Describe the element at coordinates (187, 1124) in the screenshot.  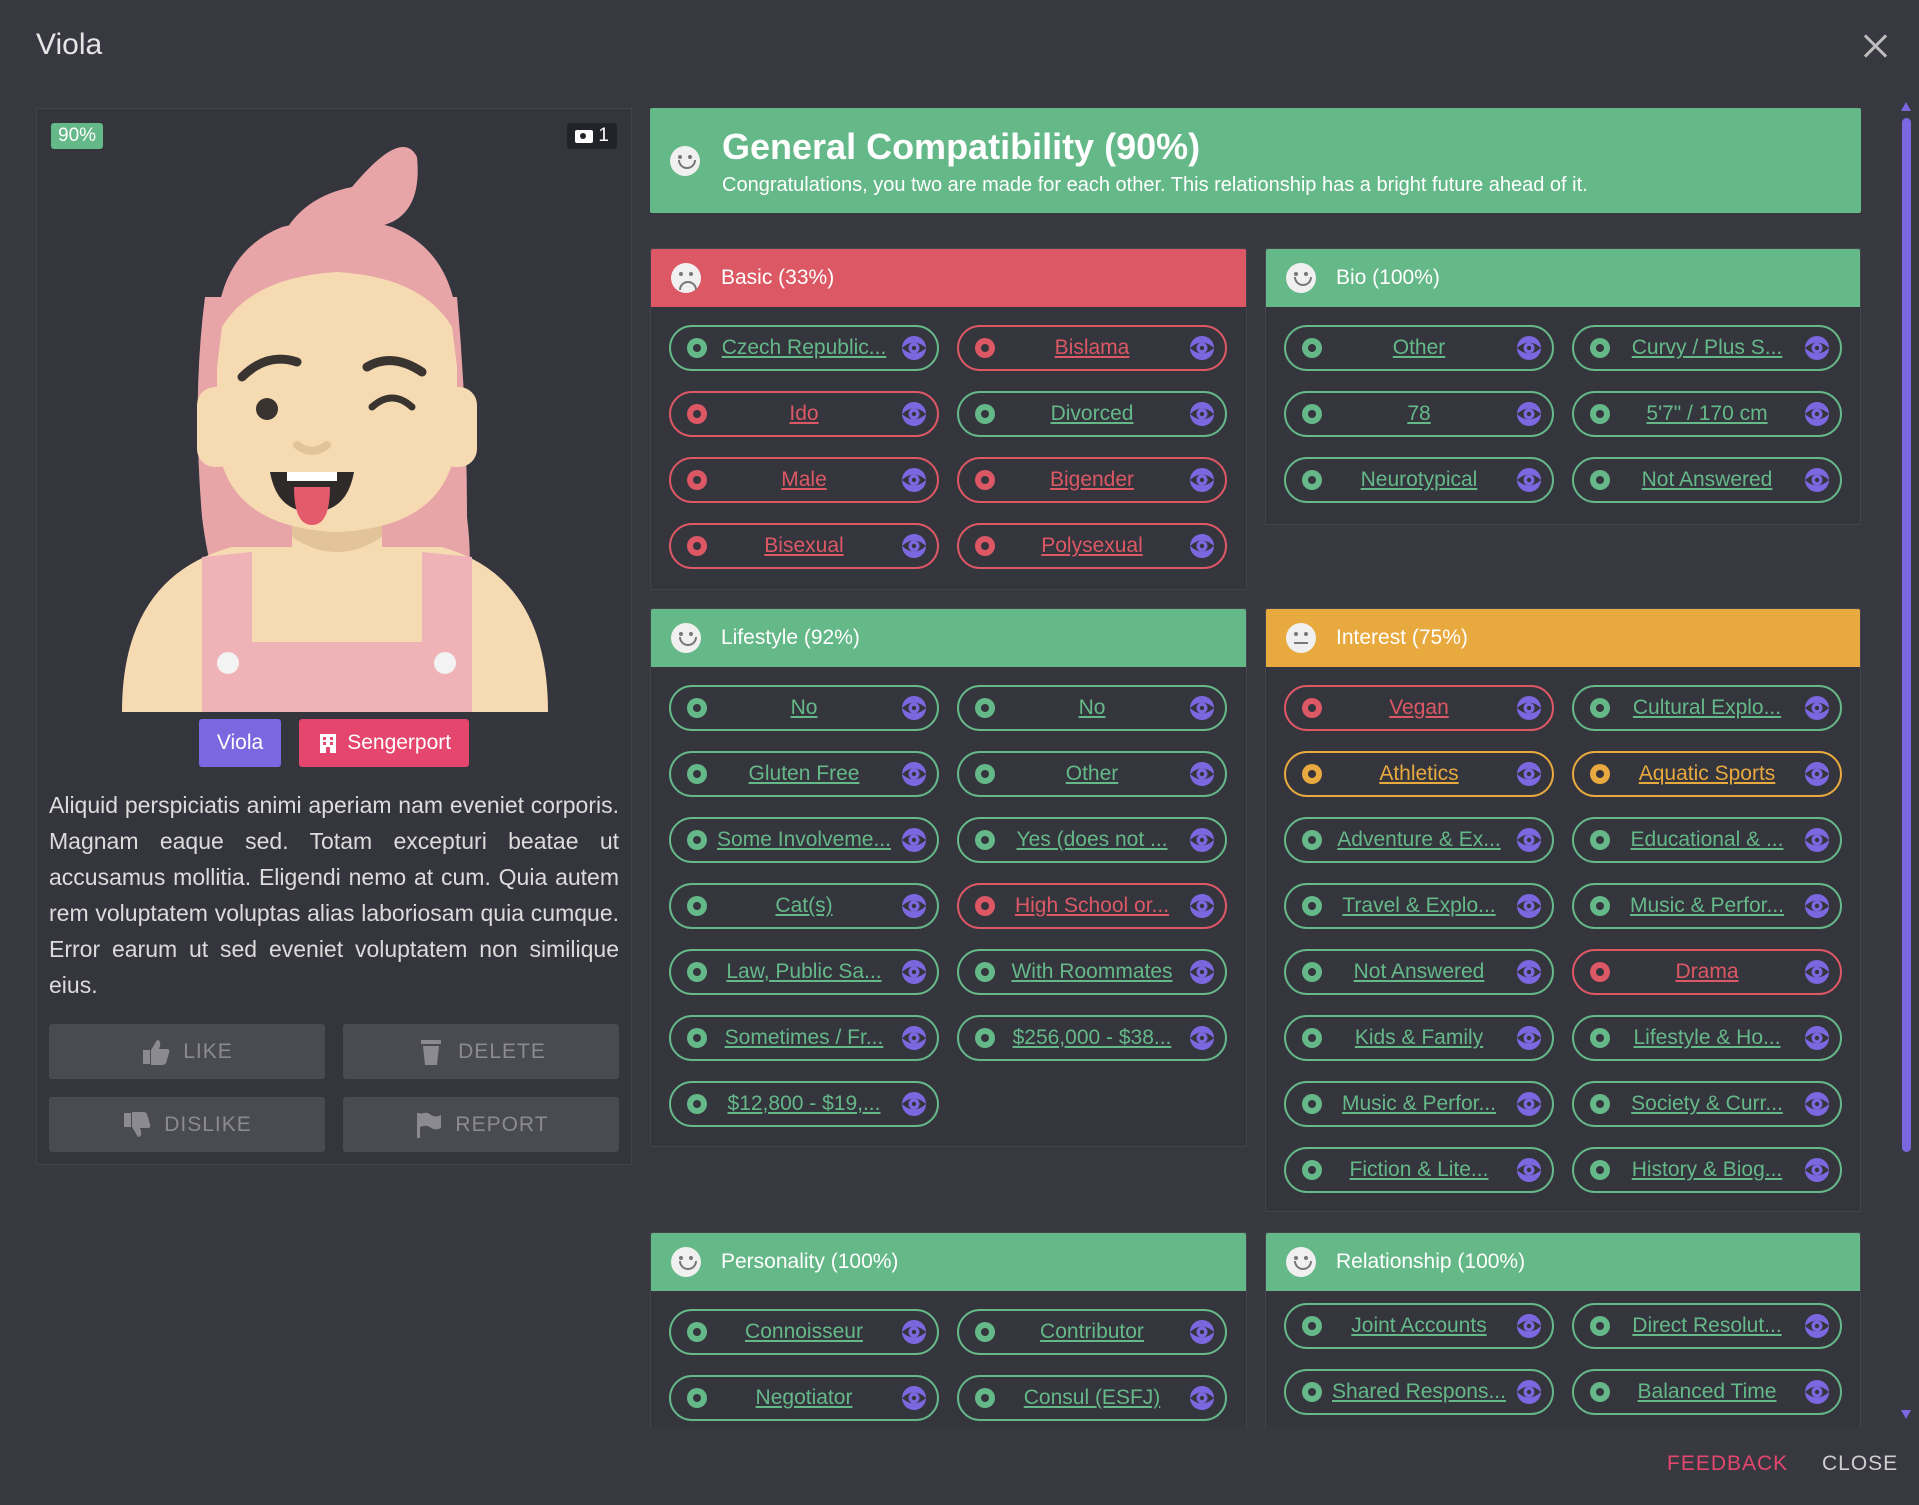
I see `dislike-button: DISLIKE` at that location.